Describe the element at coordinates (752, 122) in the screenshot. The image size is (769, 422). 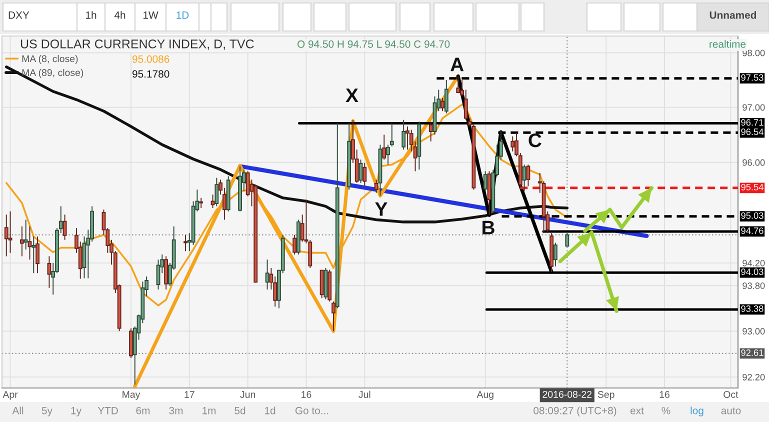
I see `data-label: 96.71` at that location.